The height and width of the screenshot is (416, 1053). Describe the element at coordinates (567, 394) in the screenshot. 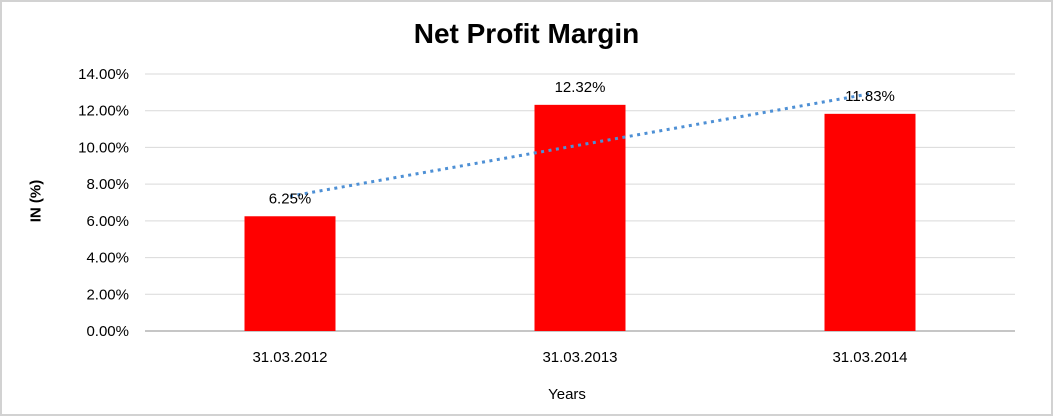

I see `x-axis-title: Years` at that location.